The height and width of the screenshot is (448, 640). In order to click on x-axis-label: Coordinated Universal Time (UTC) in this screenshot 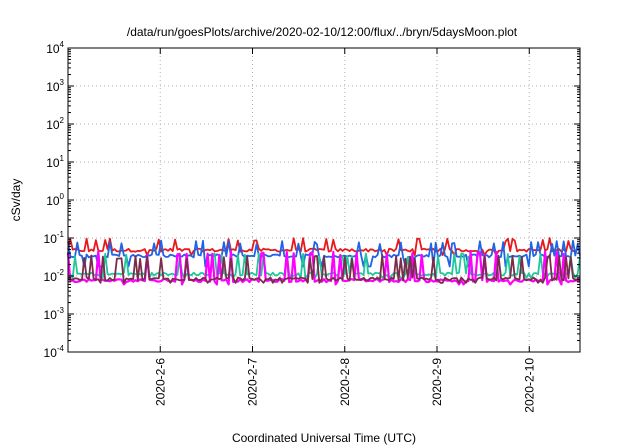, I will do `click(324, 438)`.